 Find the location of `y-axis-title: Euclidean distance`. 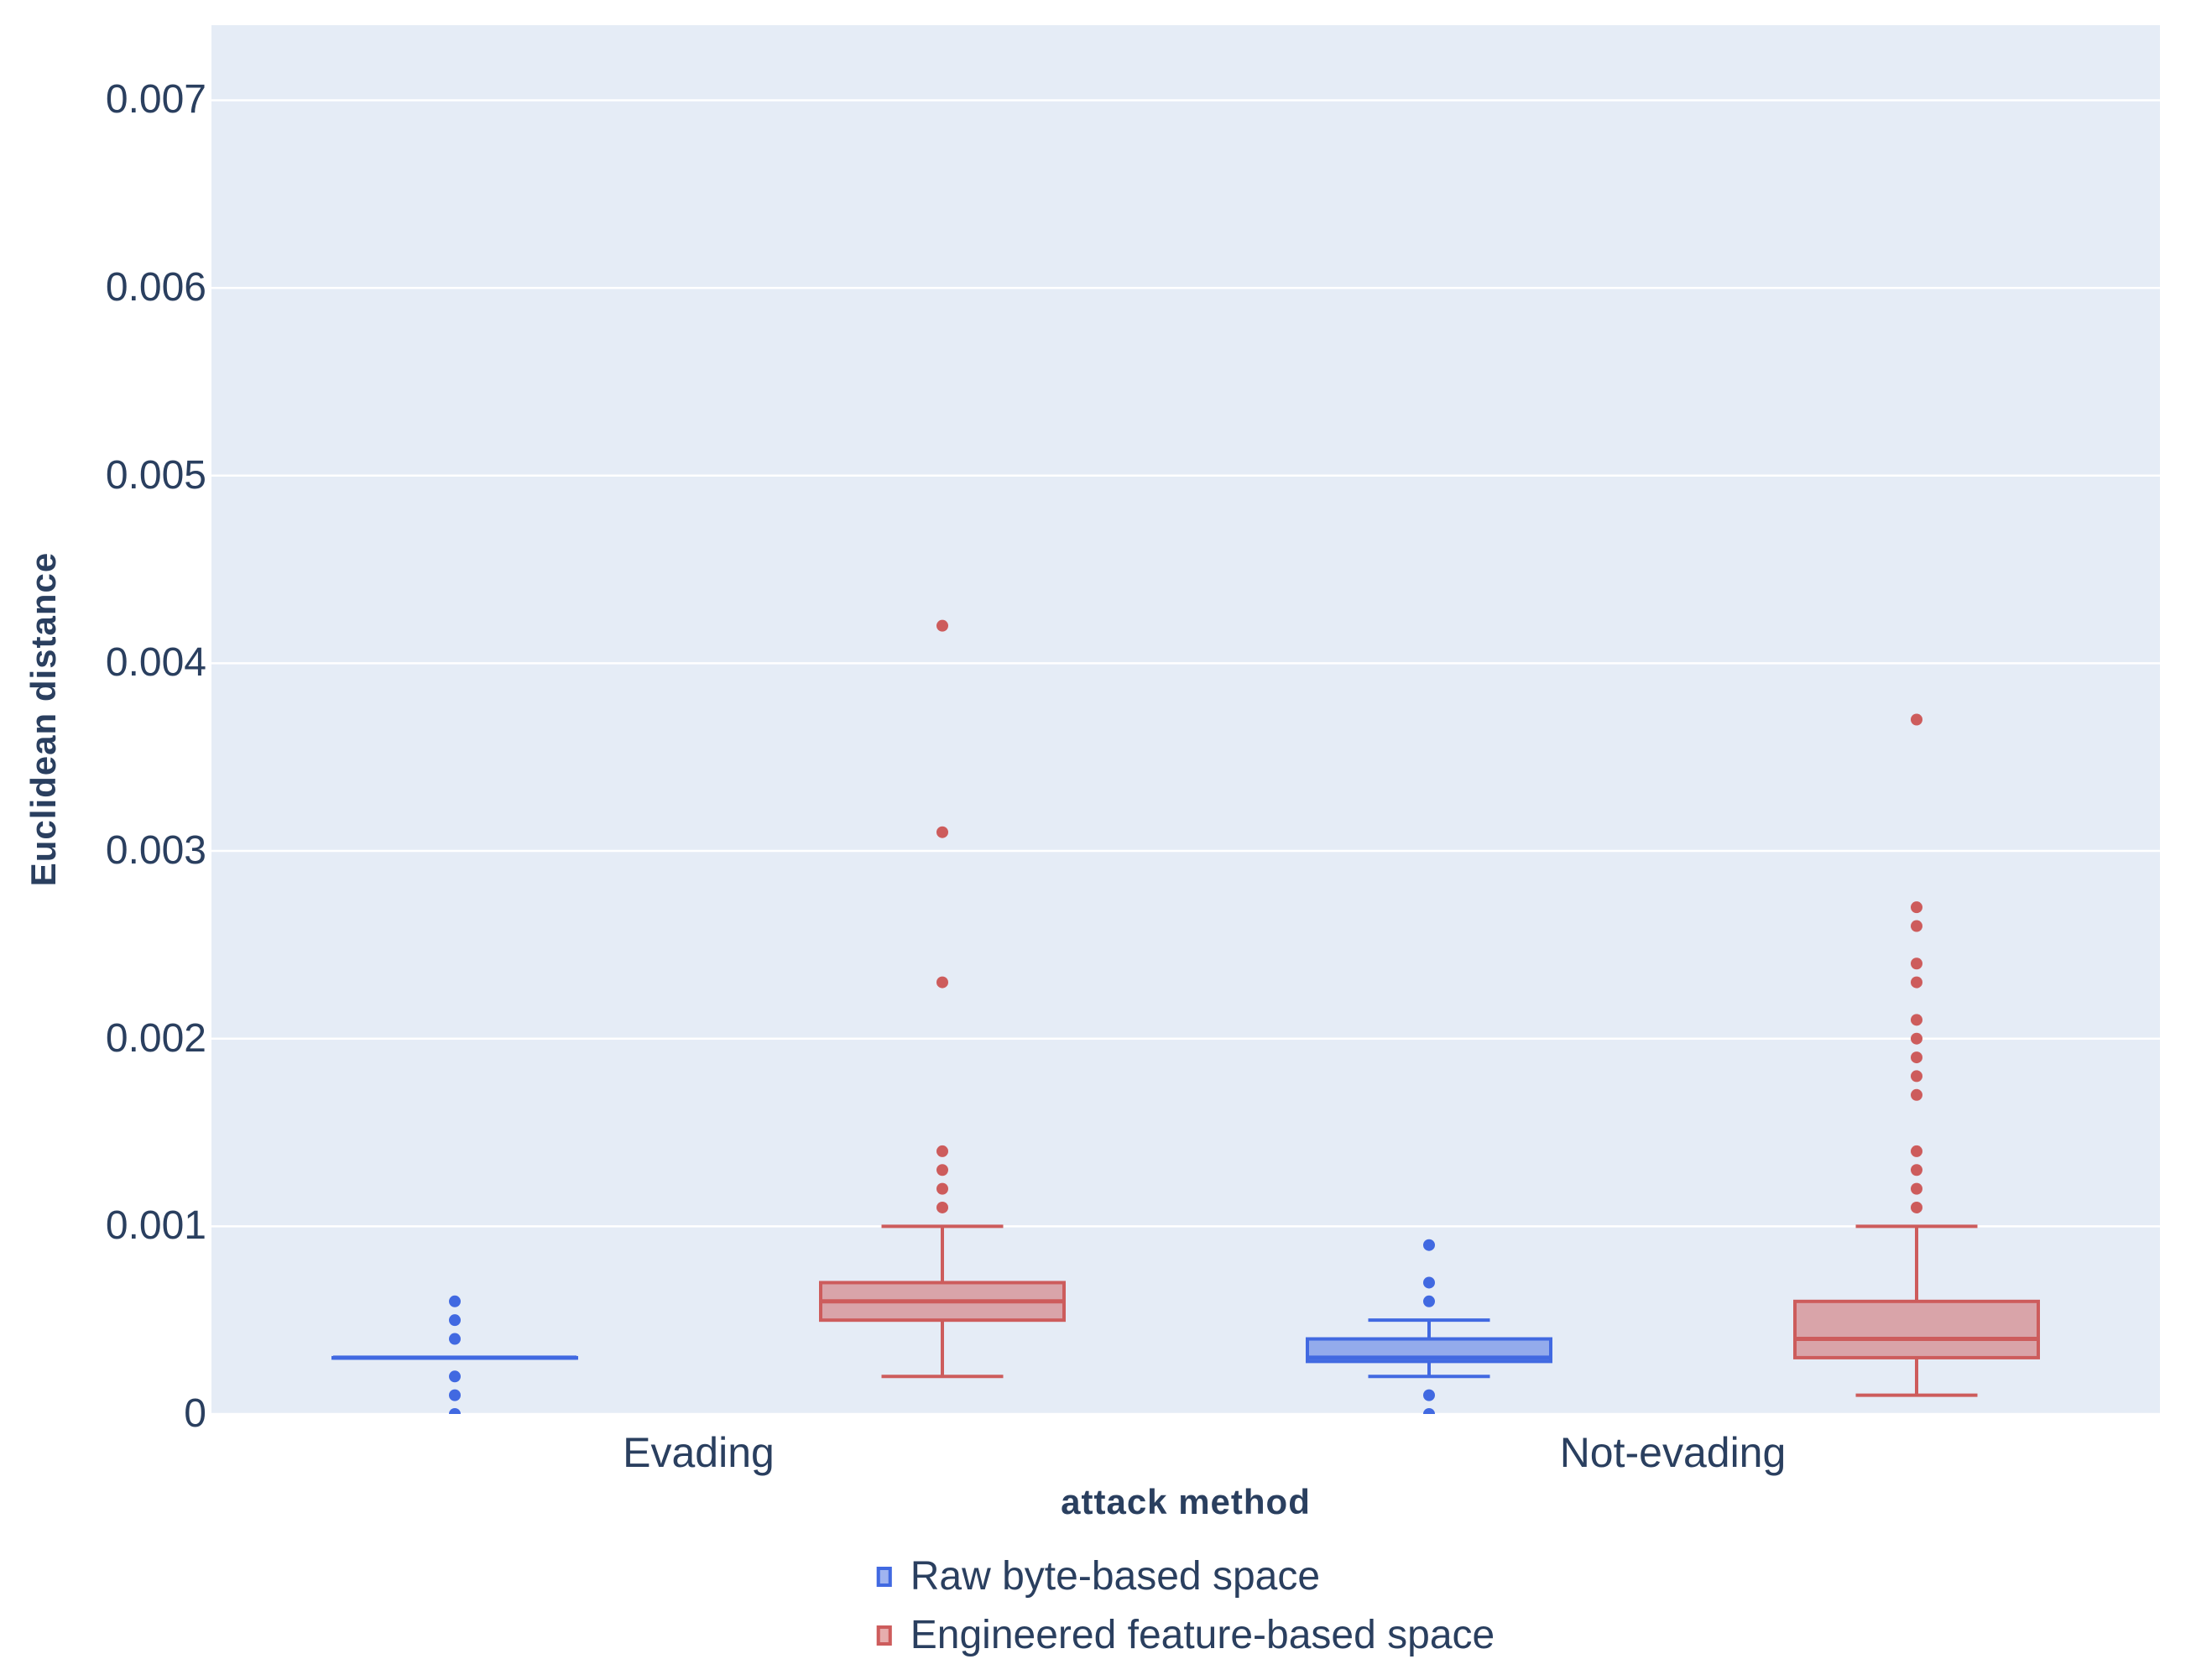

y-axis-title: Euclidean distance is located at coordinates (43, 719).